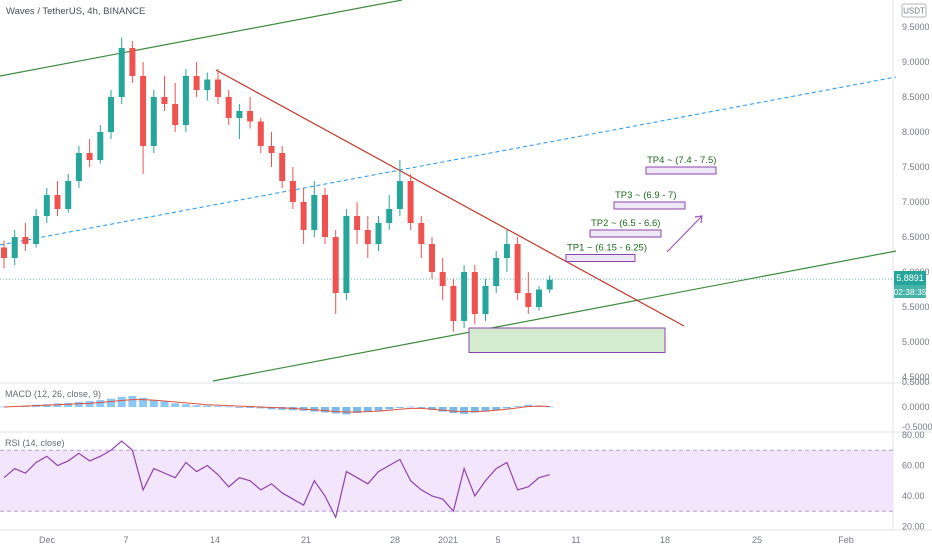 The height and width of the screenshot is (555, 932). I want to click on tp-box, so click(600, 258).